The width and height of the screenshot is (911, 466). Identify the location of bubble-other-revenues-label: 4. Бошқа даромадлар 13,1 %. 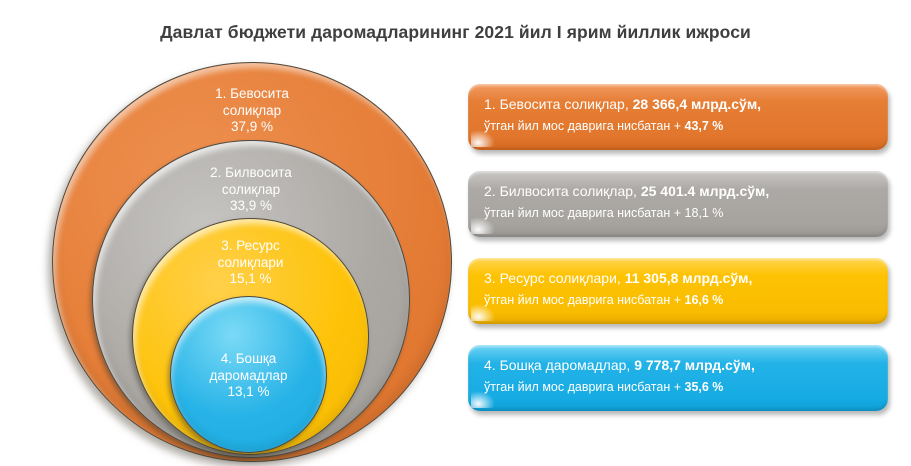
(248, 376).